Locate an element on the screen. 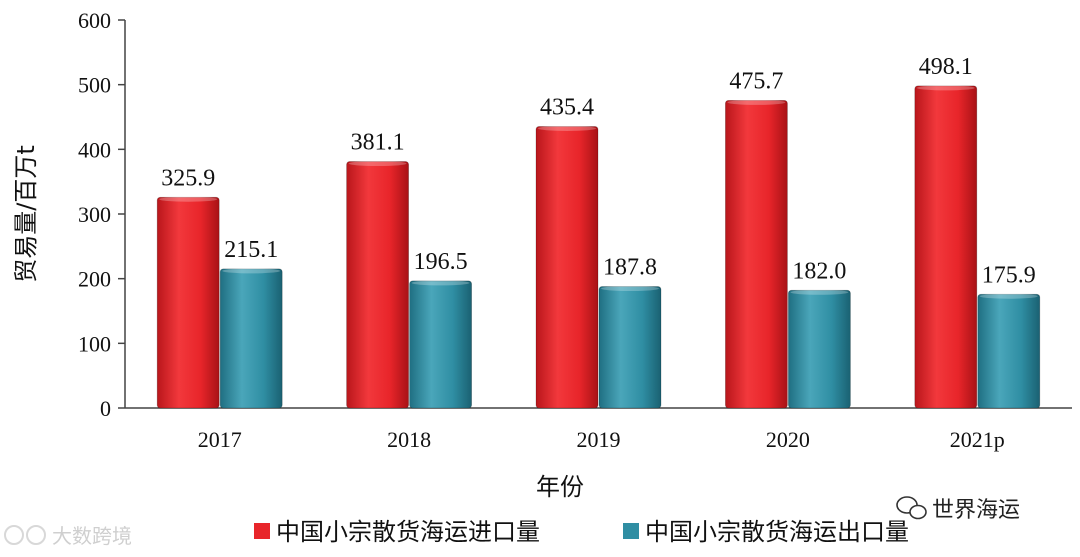 The image size is (1080, 557). x-ticks: 2017 2018 2019 2020 2021p is located at coordinates (601, 439).